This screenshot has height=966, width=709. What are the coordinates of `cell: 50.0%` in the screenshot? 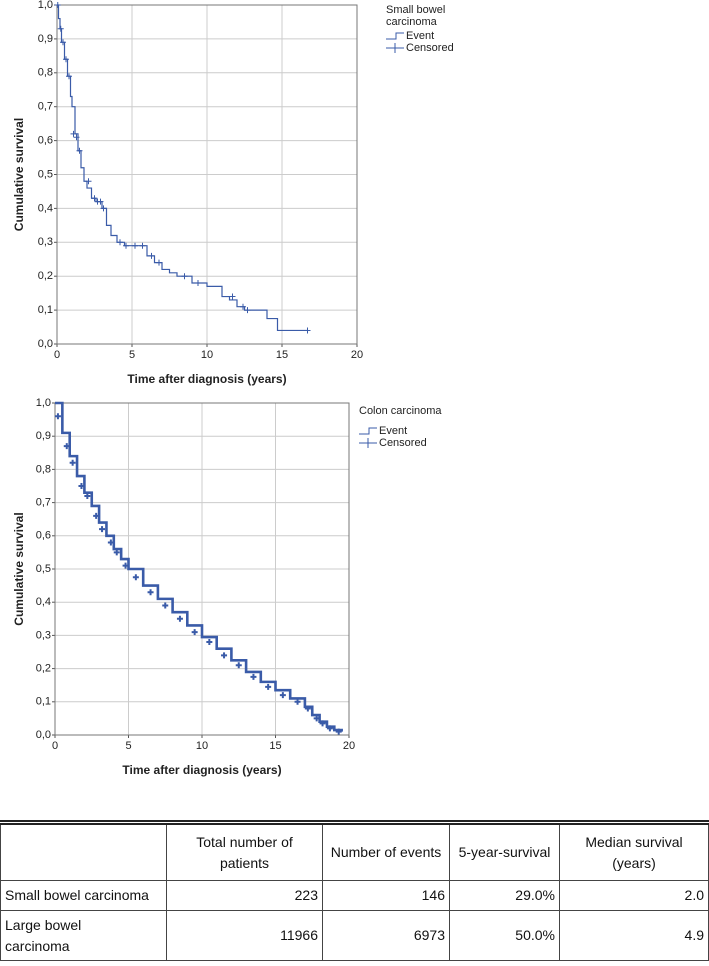 It's located at (504, 935).